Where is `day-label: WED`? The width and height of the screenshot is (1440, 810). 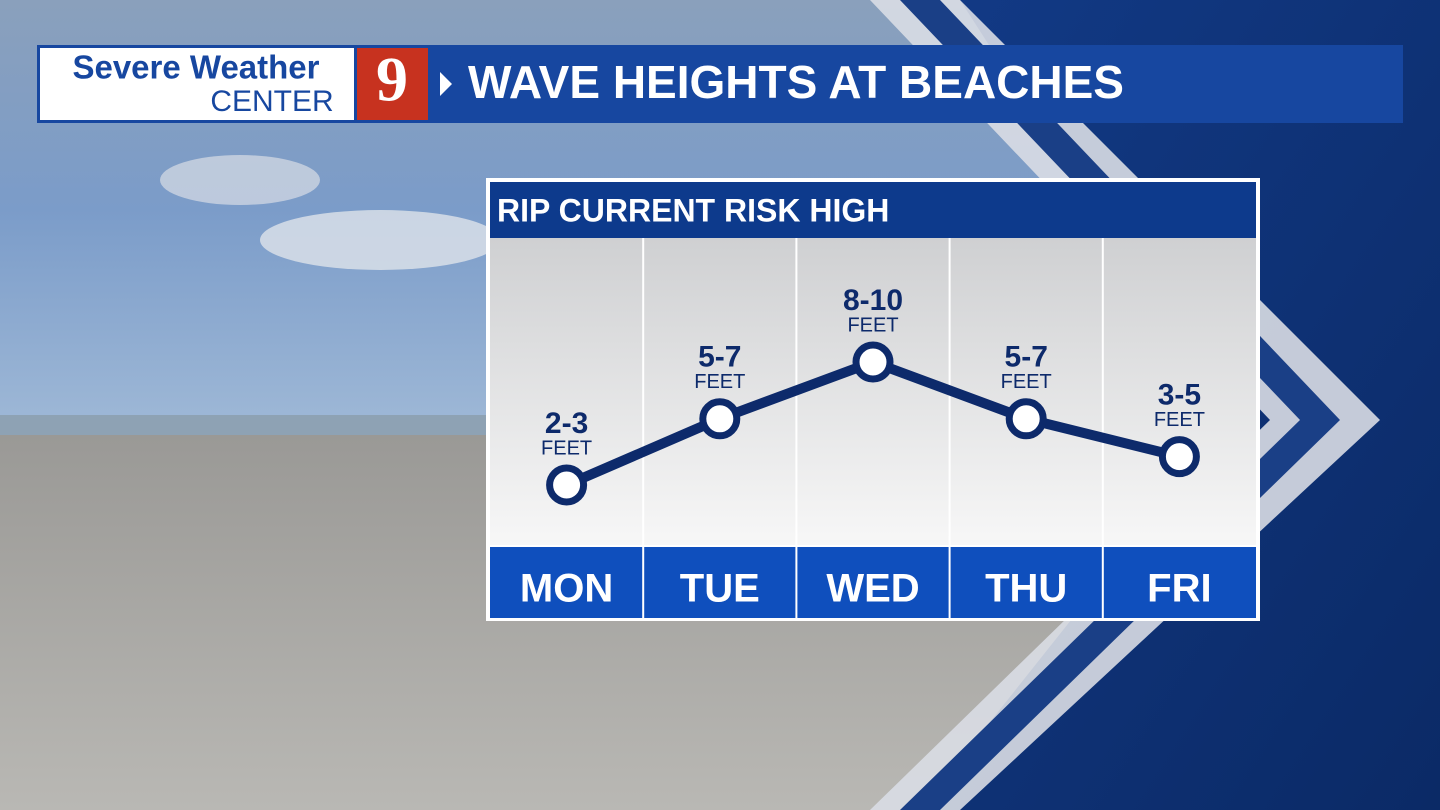 day-label: WED is located at coordinates (872, 589).